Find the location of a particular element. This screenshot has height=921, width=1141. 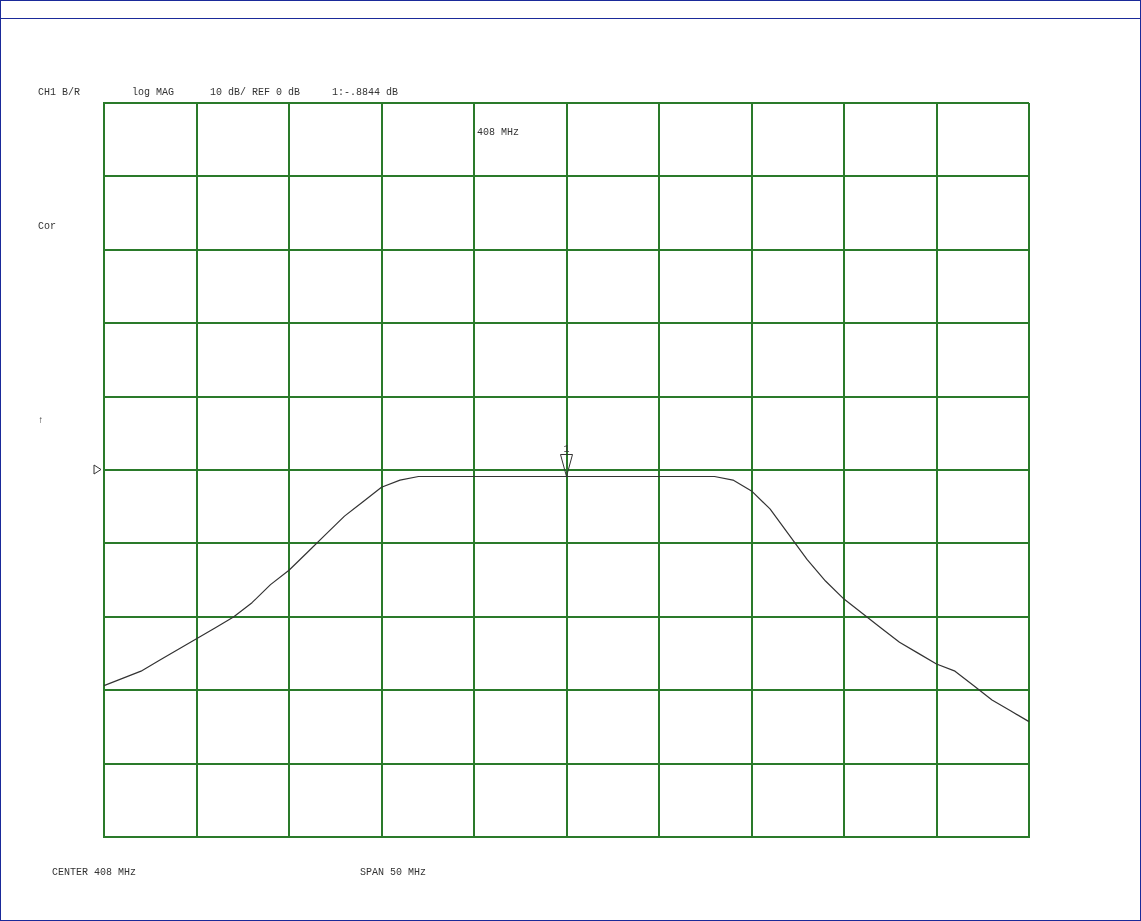

text: 10 dB/ REF 0 dB is located at coordinates (255, 92).